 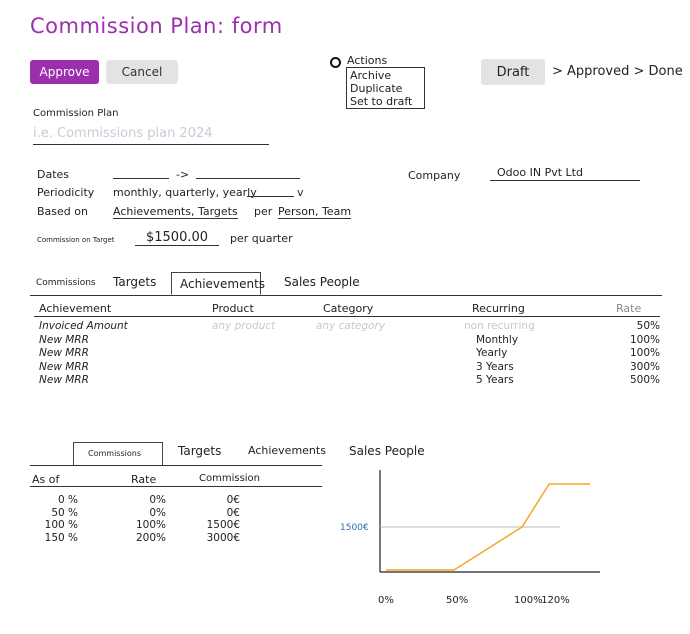 I want to click on per-label: per, so click(x=263, y=211).